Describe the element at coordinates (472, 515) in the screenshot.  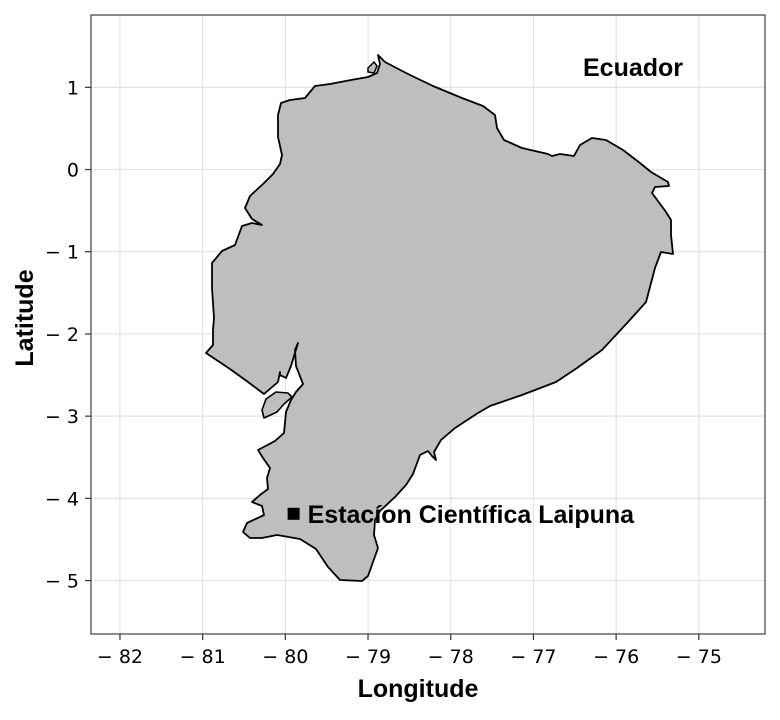
I see `site-label: Estacíon Científica Laipuna` at that location.